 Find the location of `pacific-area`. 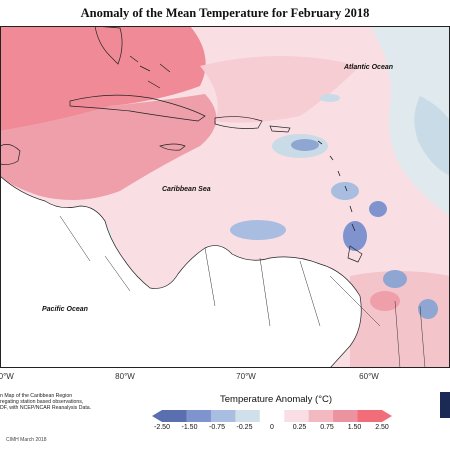

pacific-area is located at coordinates (71, 327).